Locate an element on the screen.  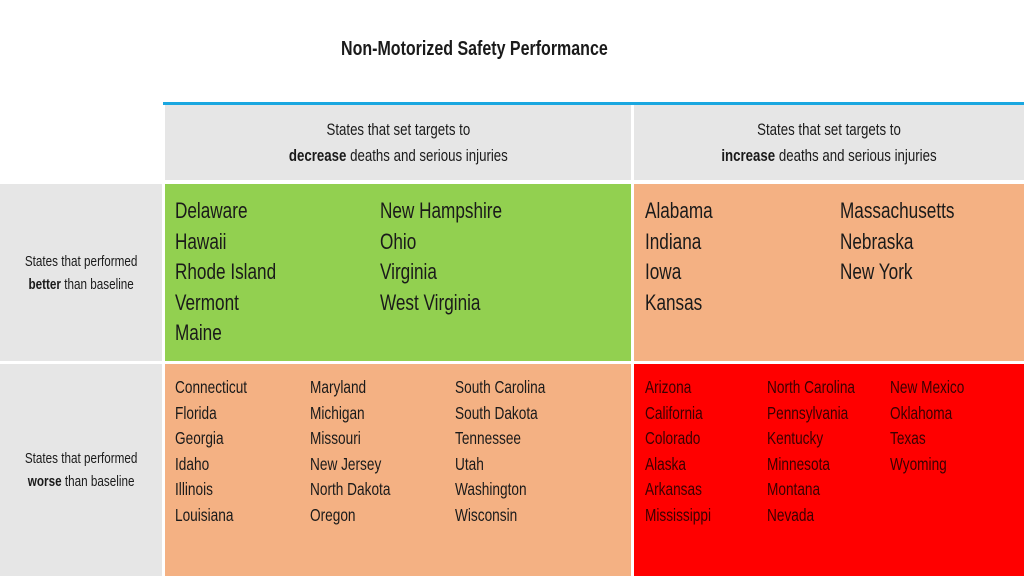
state-name: Louisiana is located at coordinates (221, 516).